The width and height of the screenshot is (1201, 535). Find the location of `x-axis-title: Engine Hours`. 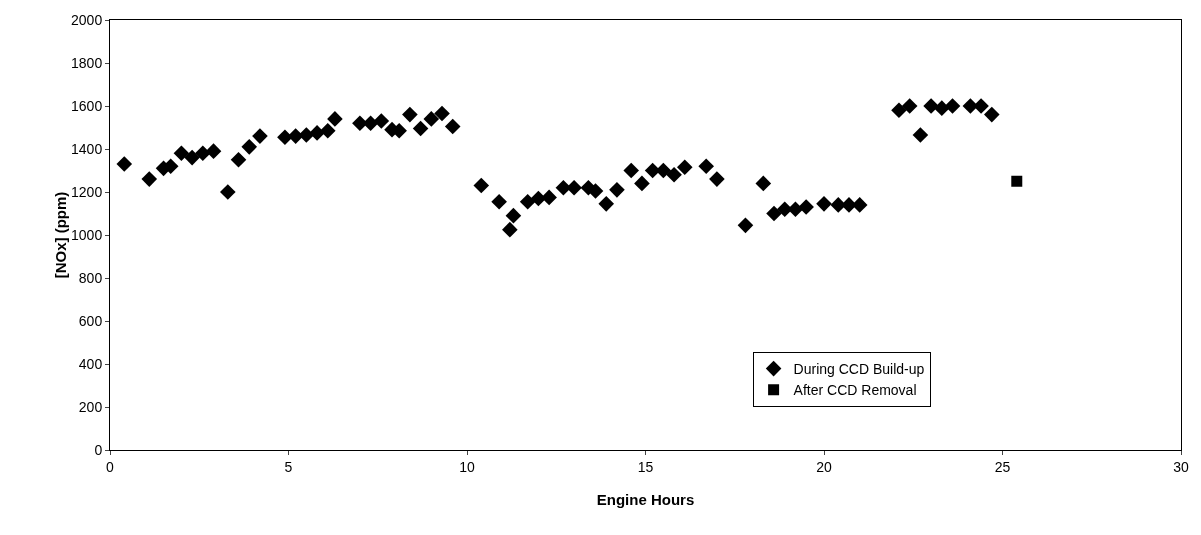

x-axis-title: Engine Hours is located at coordinates (645, 499).